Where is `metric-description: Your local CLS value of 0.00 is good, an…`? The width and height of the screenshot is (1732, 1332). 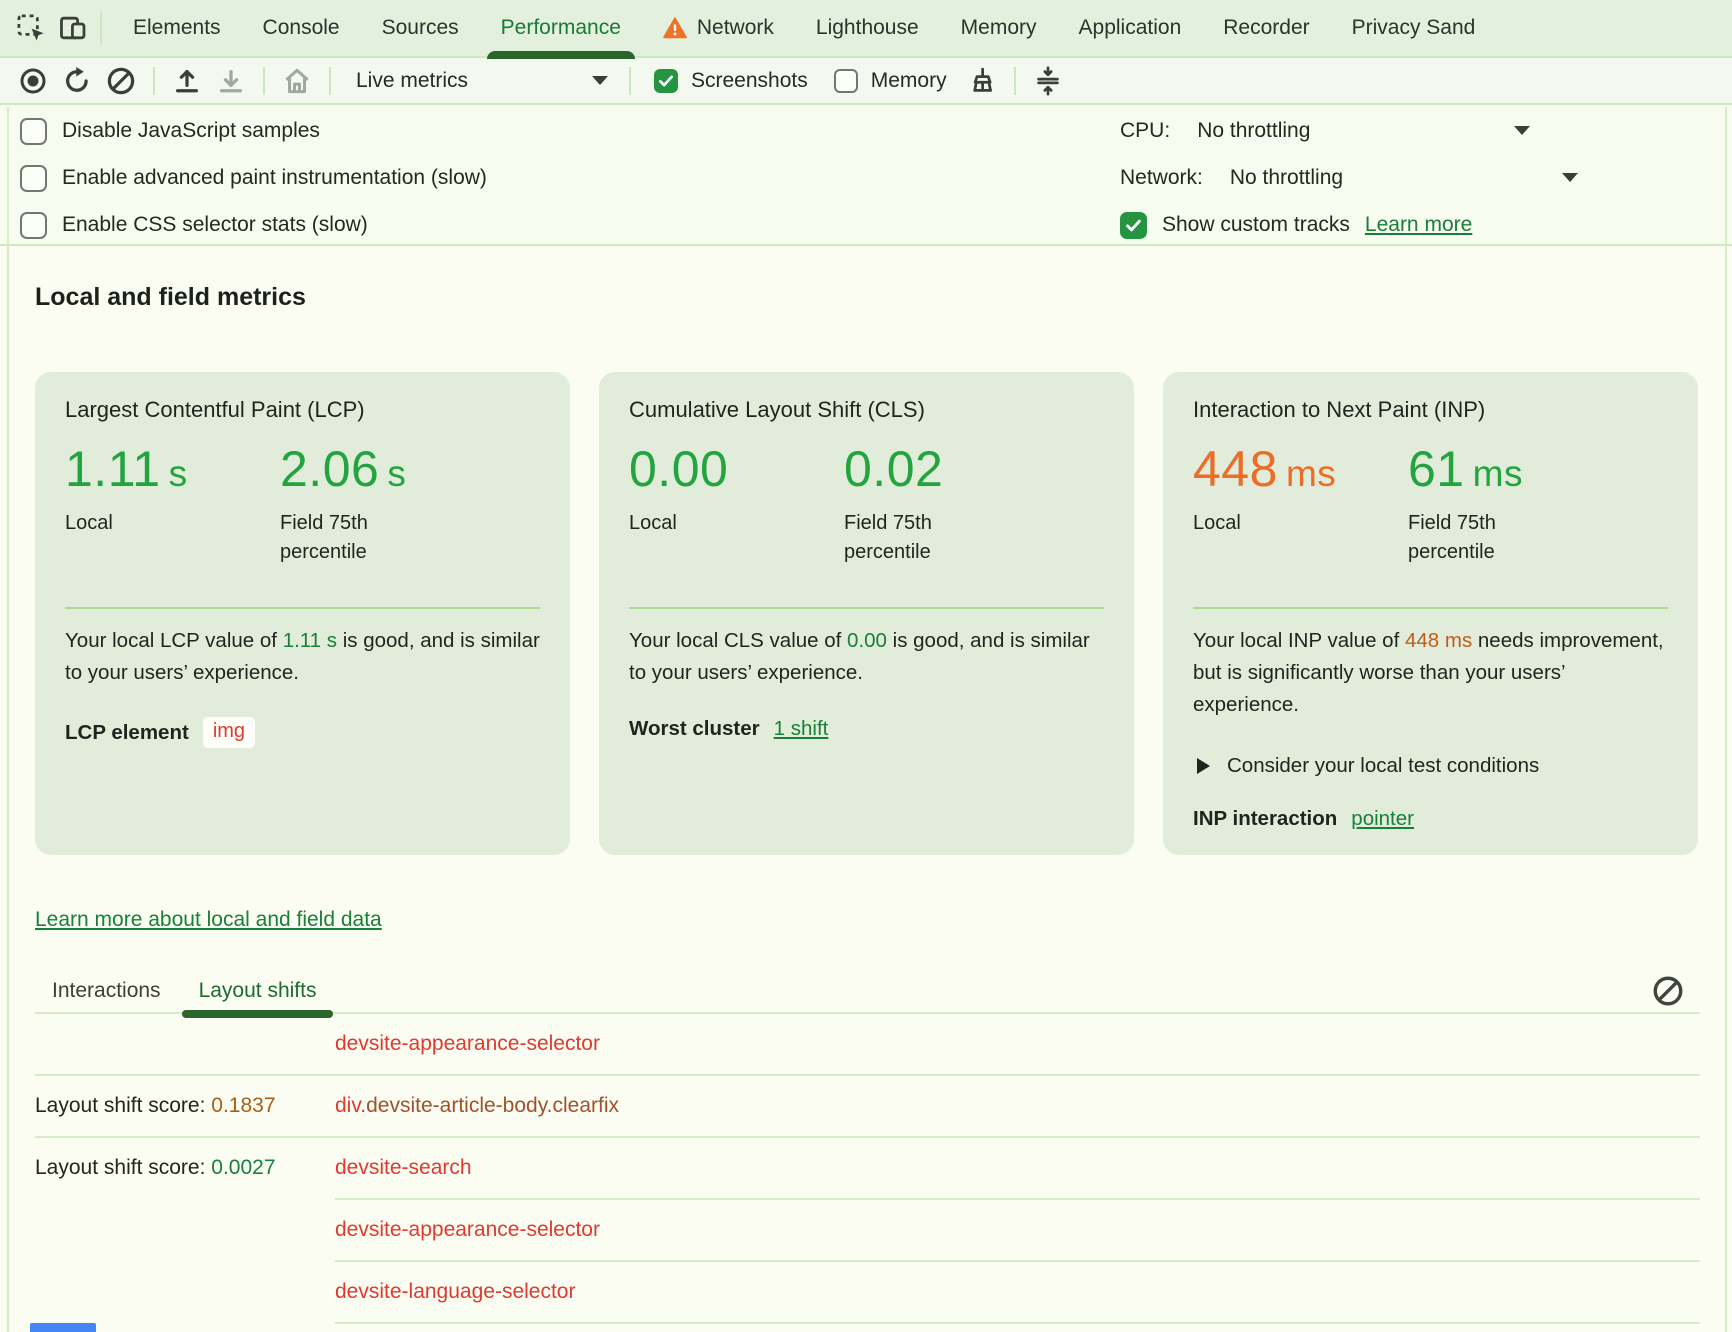
metric-description: Your local CLS value of 0.00 is good, an… is located at coordinates (859, 656).